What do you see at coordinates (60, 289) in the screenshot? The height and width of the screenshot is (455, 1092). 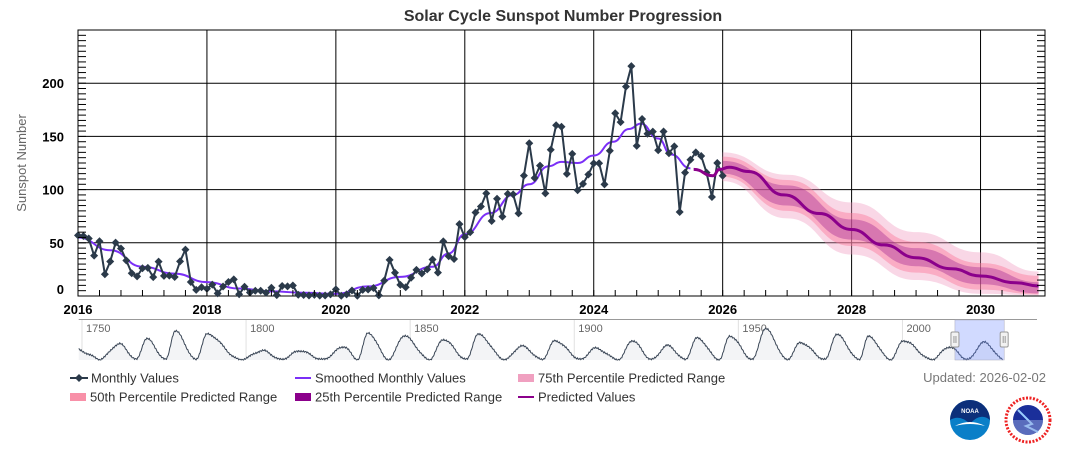 I see `y-tick-label: 0` at bounding box center [60, 289].